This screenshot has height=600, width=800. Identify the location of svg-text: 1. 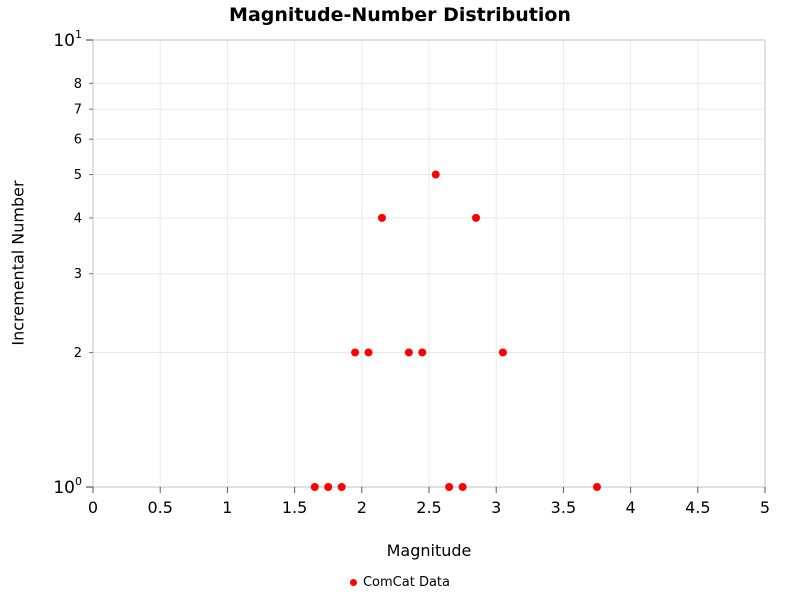
(227, 507).